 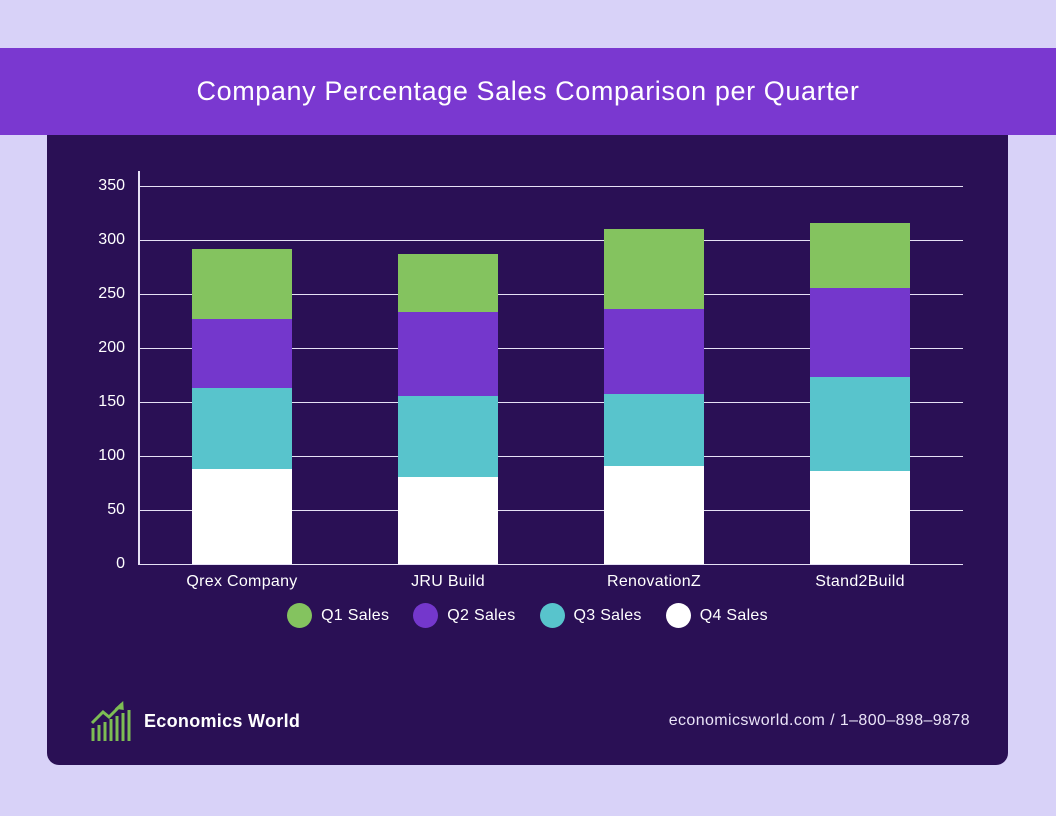 I want to click on y-tick-label: 350, so click(x=111, y=185).